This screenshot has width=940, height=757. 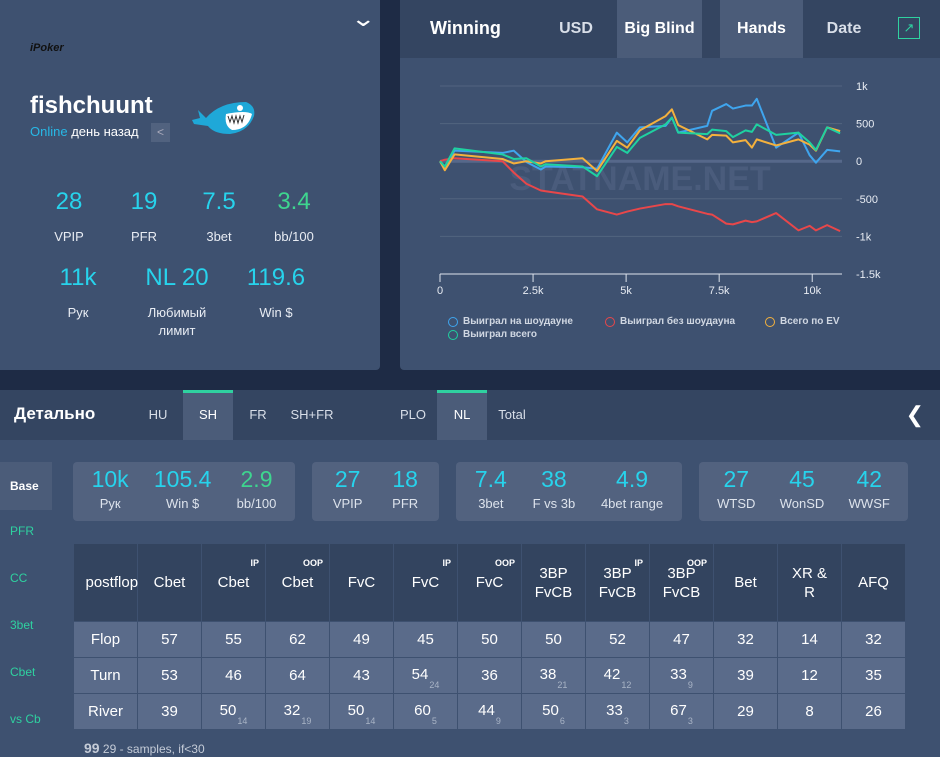 What do you see at coordinates (144, 216) in the screenshot?
I see `stat-pfr: 19 PFR` at bounding box center [144, 216].